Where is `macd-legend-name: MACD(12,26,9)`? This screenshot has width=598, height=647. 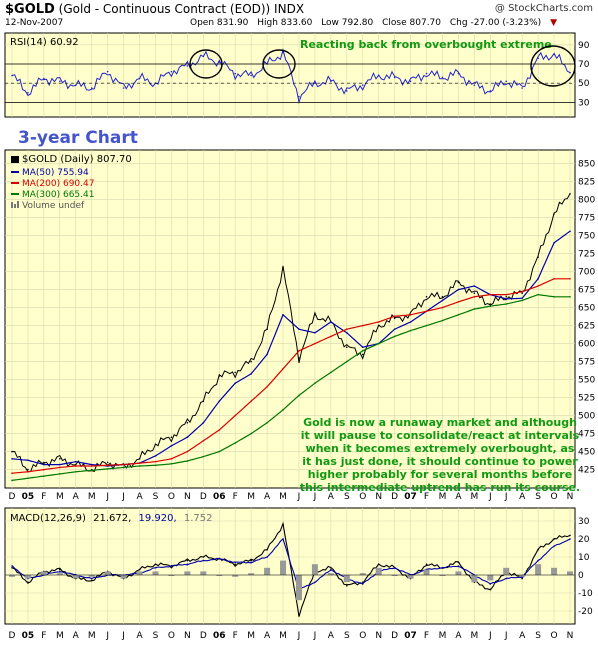
macd-legend-name: MACD(12,26,9) is located at coordinates (48, 518).